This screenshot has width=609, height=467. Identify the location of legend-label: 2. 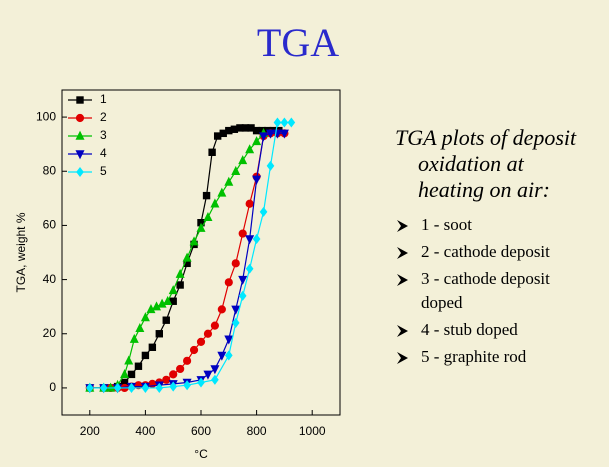
(103, 117).